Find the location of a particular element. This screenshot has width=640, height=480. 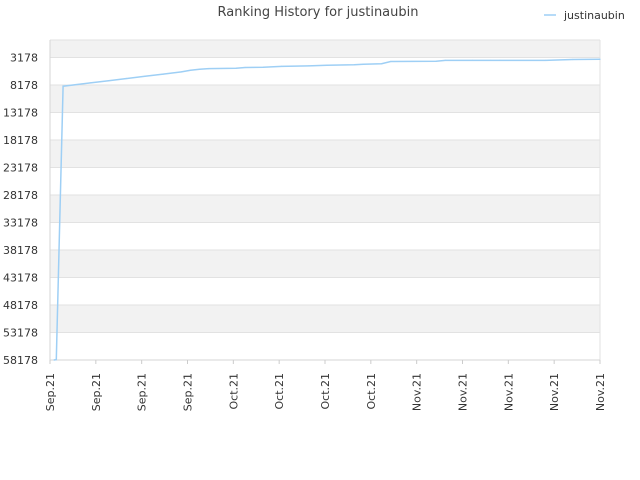

y-tick-label: 13178 is located at coordinates (20, 112).